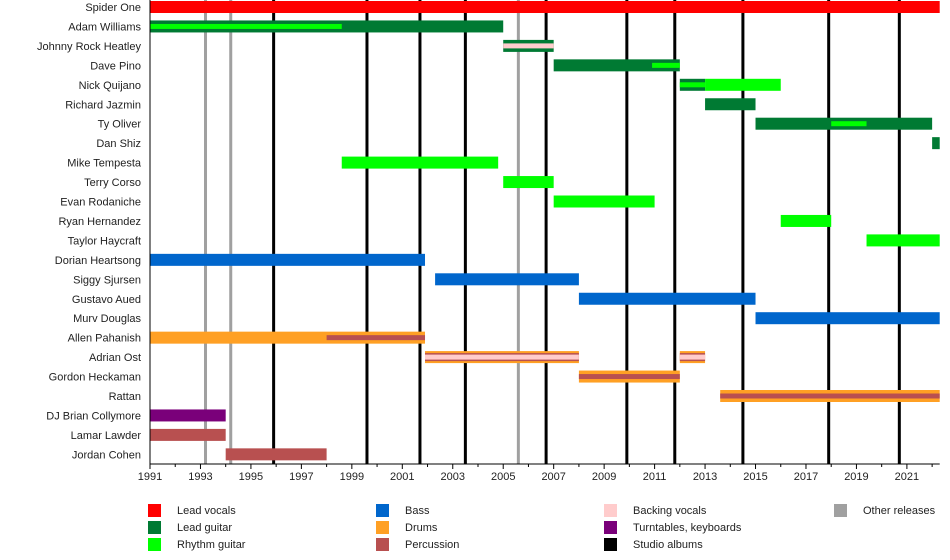 This screenshot has height=560, width=950. I want to click on member-label: Dorian Heartsong, so click(98, 261).